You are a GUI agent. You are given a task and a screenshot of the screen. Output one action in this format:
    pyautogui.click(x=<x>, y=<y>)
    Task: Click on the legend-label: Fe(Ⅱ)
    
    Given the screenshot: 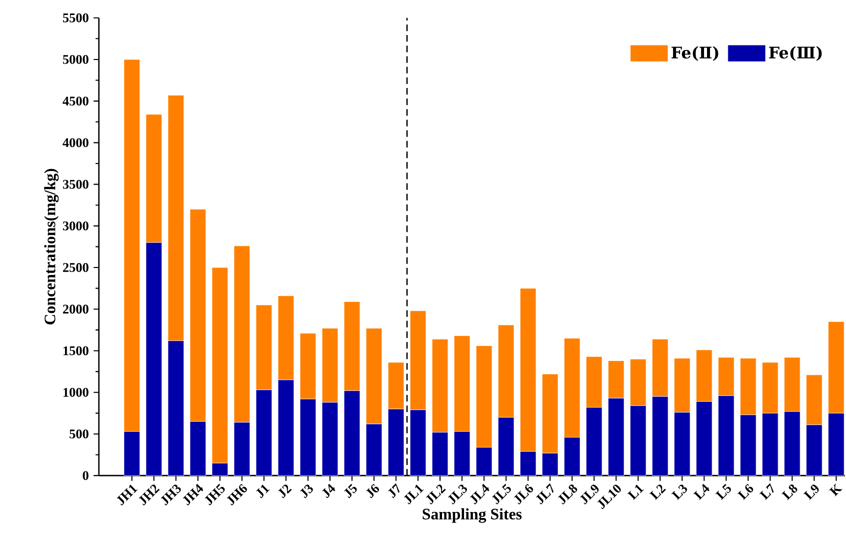 What is the action you would take?
    pyautogui.click(x=695, y=53)
    